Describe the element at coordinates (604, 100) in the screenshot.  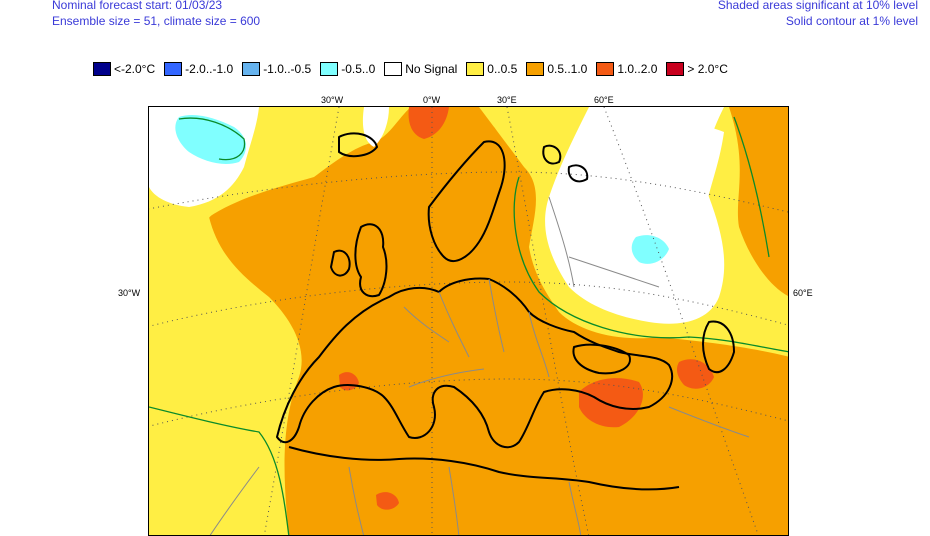
I see `lon-label-60e: 60°E` at that location.